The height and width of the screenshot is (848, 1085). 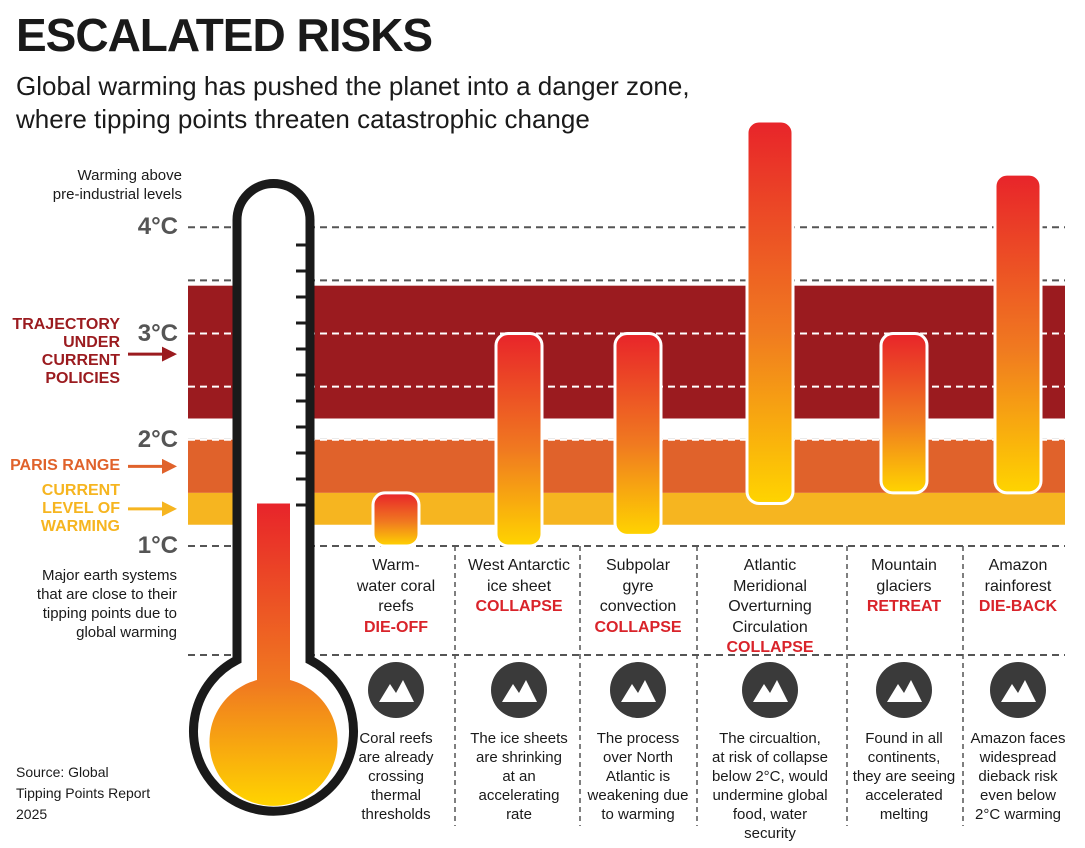 I want to click on system-label: West Antarctic ice sheet, so click(x=519, y=576).